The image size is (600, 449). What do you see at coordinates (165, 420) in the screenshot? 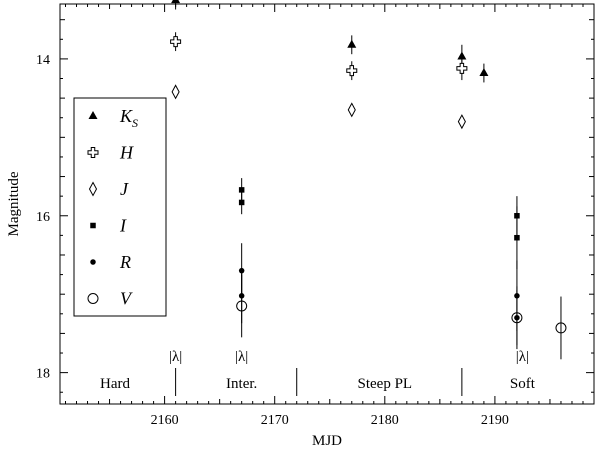
I see `x-tick-label: 2160` at bounding box center [165, 420].